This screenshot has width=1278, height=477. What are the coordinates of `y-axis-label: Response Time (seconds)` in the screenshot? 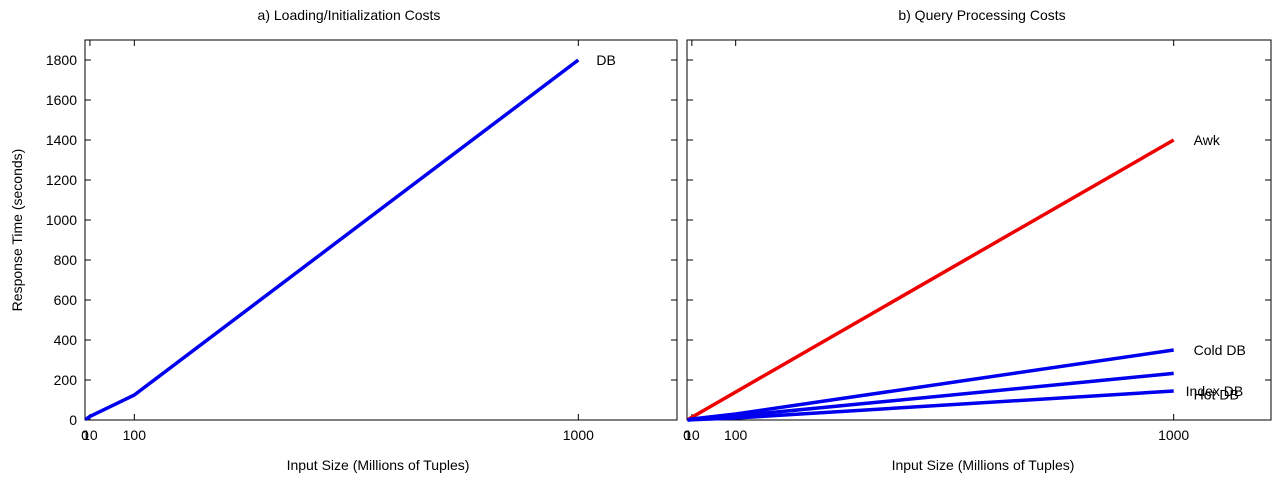 It's located at (17, 230).